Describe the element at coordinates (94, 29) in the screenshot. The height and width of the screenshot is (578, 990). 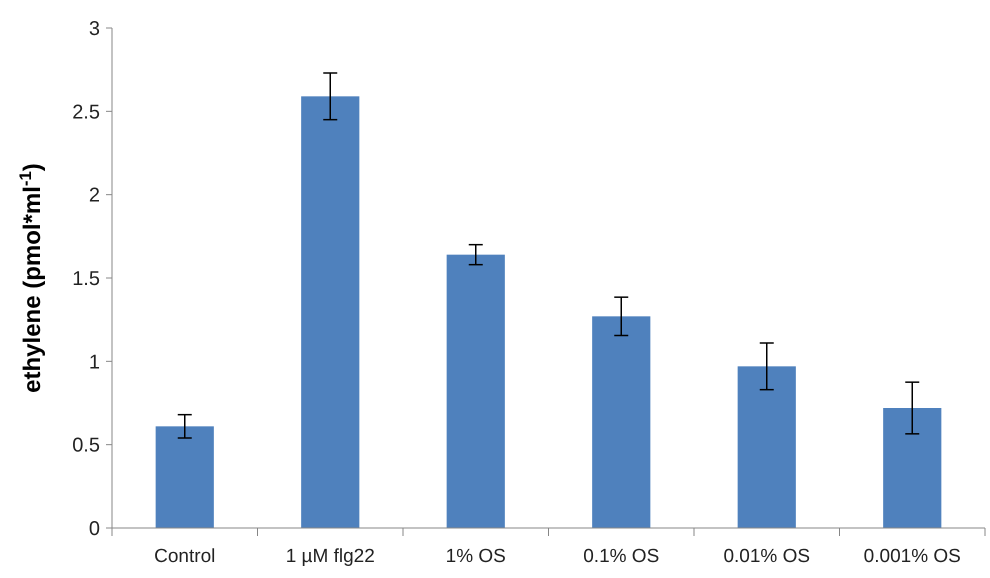
I see `y-tick-label: 3` at that location.